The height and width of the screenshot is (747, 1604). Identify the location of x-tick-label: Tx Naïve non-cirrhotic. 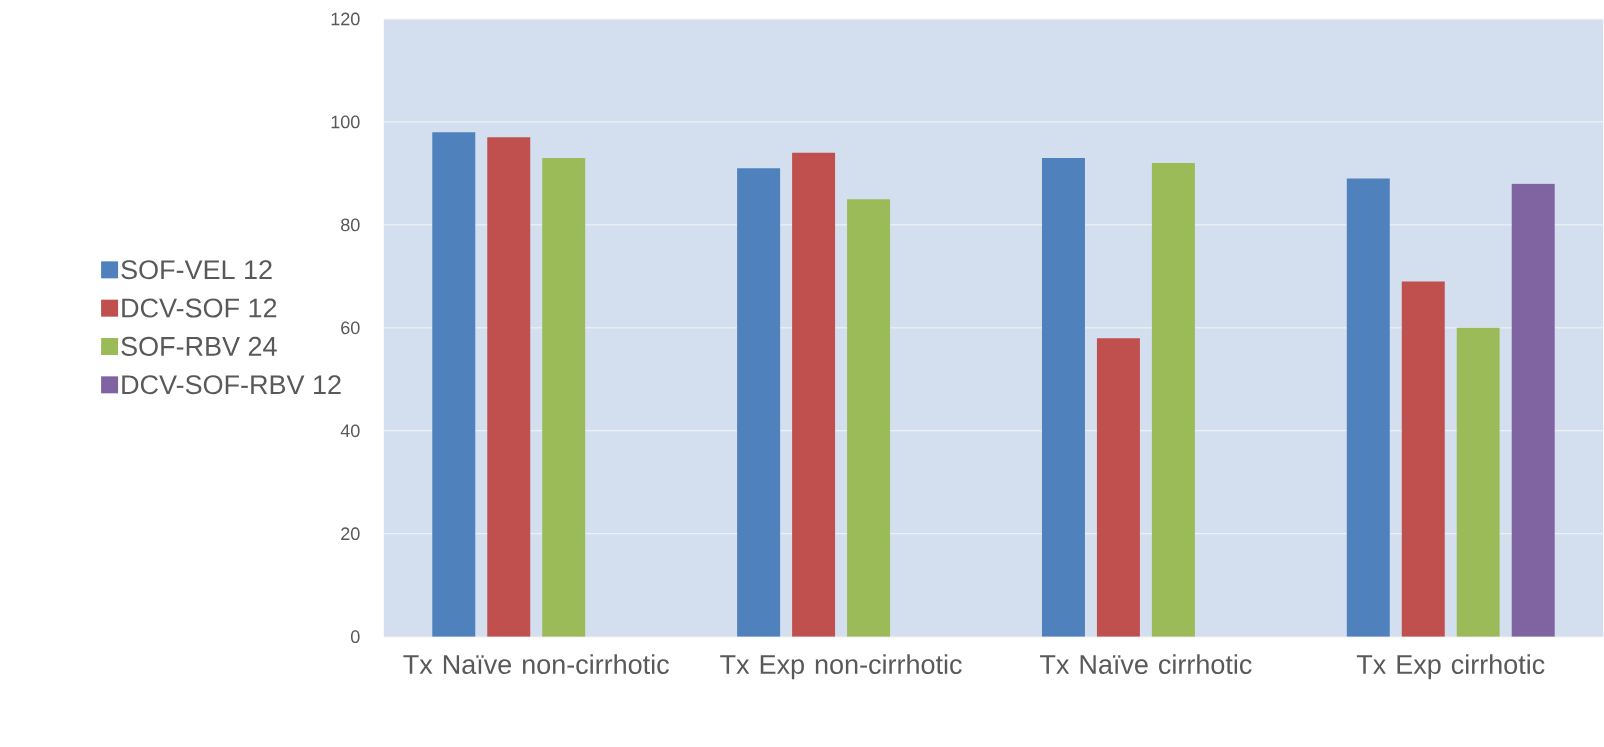
(536, 664).